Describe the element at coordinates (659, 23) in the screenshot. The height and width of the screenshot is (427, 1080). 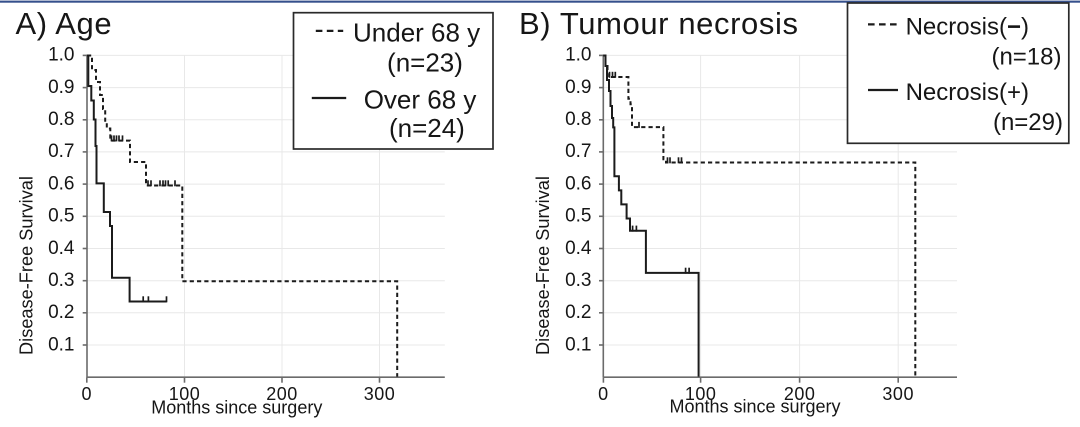
I see `svg-text: B) Tumour necrosis` at that location.